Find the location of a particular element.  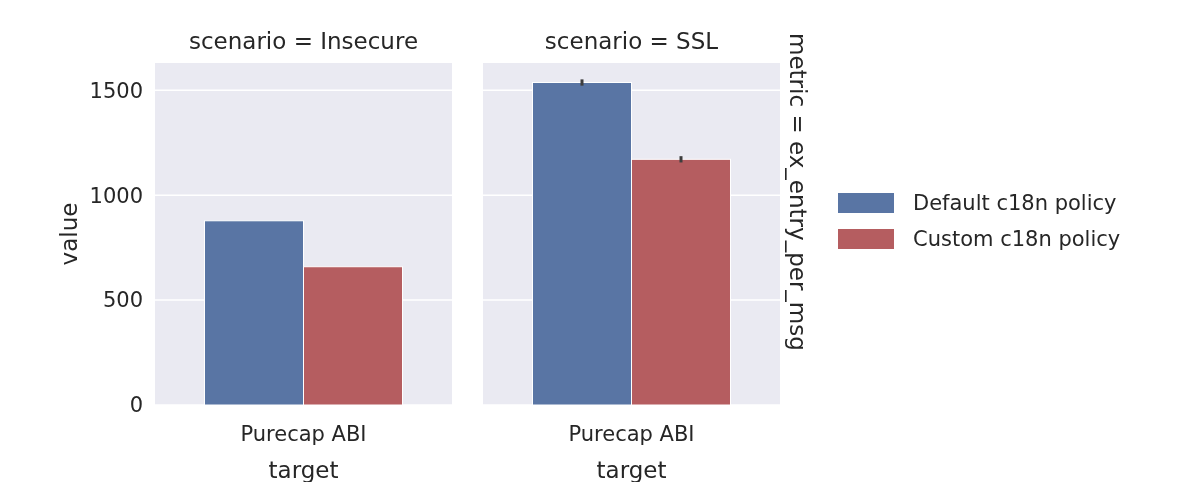

chart-title: scenario = Insecure is located at coordinates (303, 41).